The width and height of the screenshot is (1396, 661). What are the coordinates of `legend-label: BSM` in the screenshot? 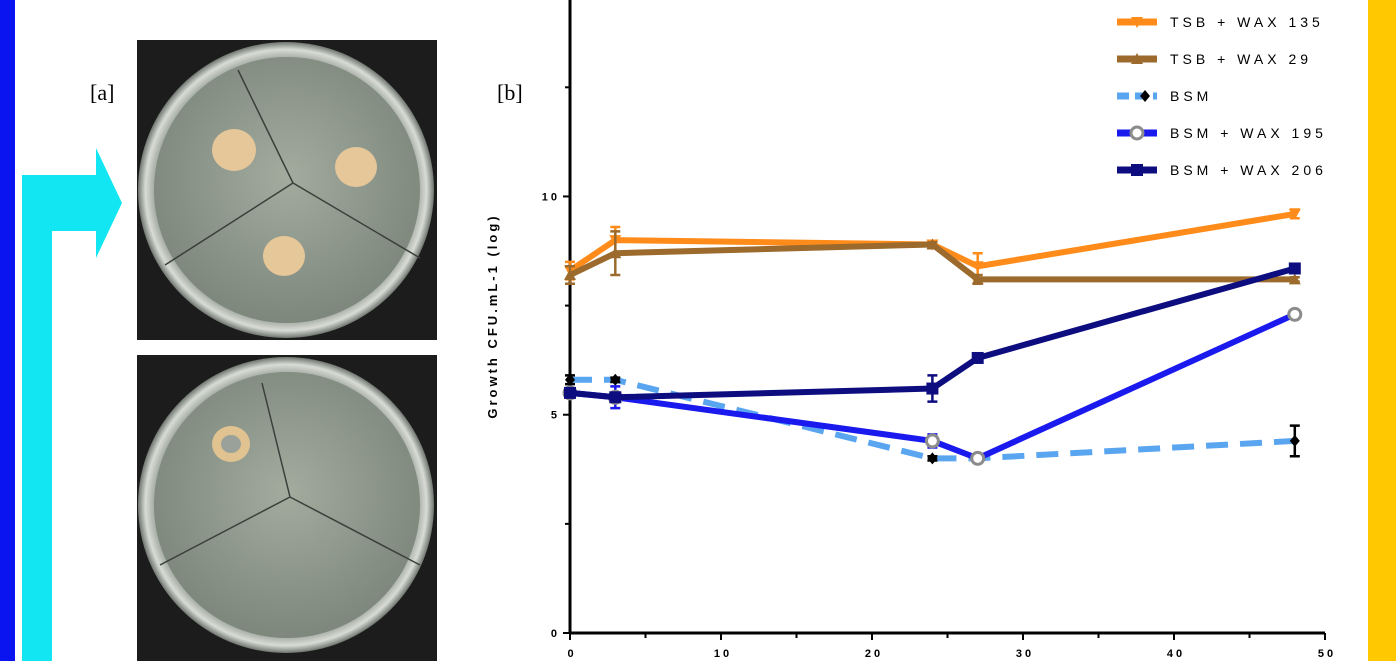 It's located at (1191, 96).